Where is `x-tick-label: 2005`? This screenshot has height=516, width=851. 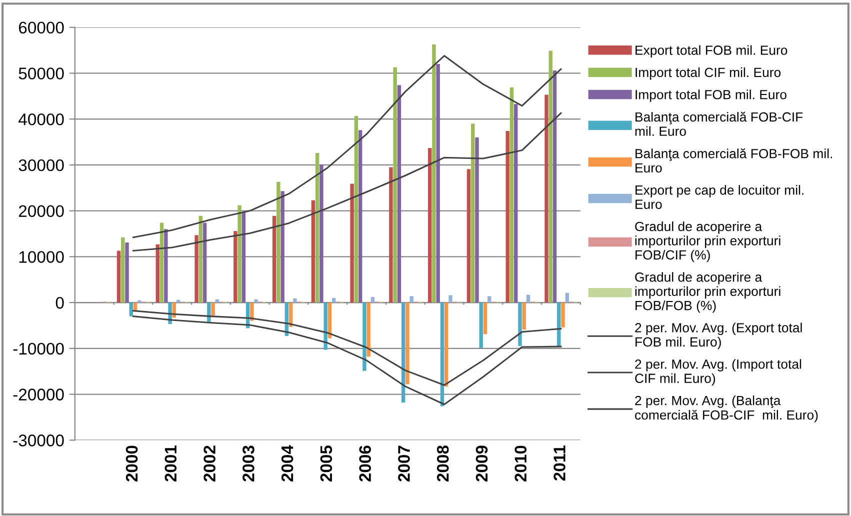
x-tick-label: 2005 is located at coordinates (326, 463).